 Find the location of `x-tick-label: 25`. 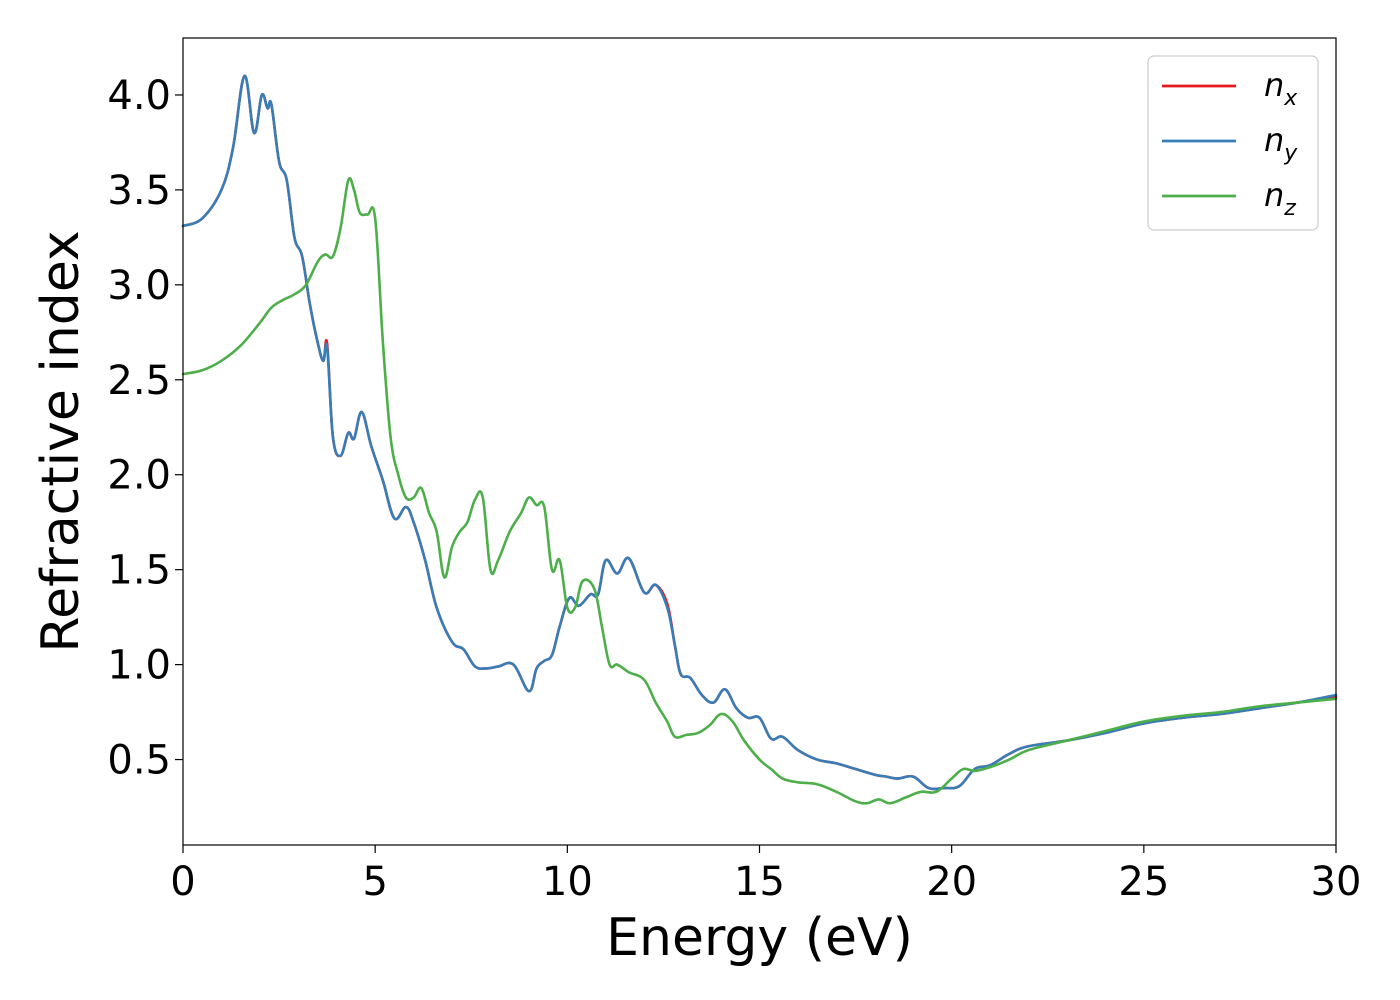

x-tick-label: 25 is located at coordinates (1143, 882).